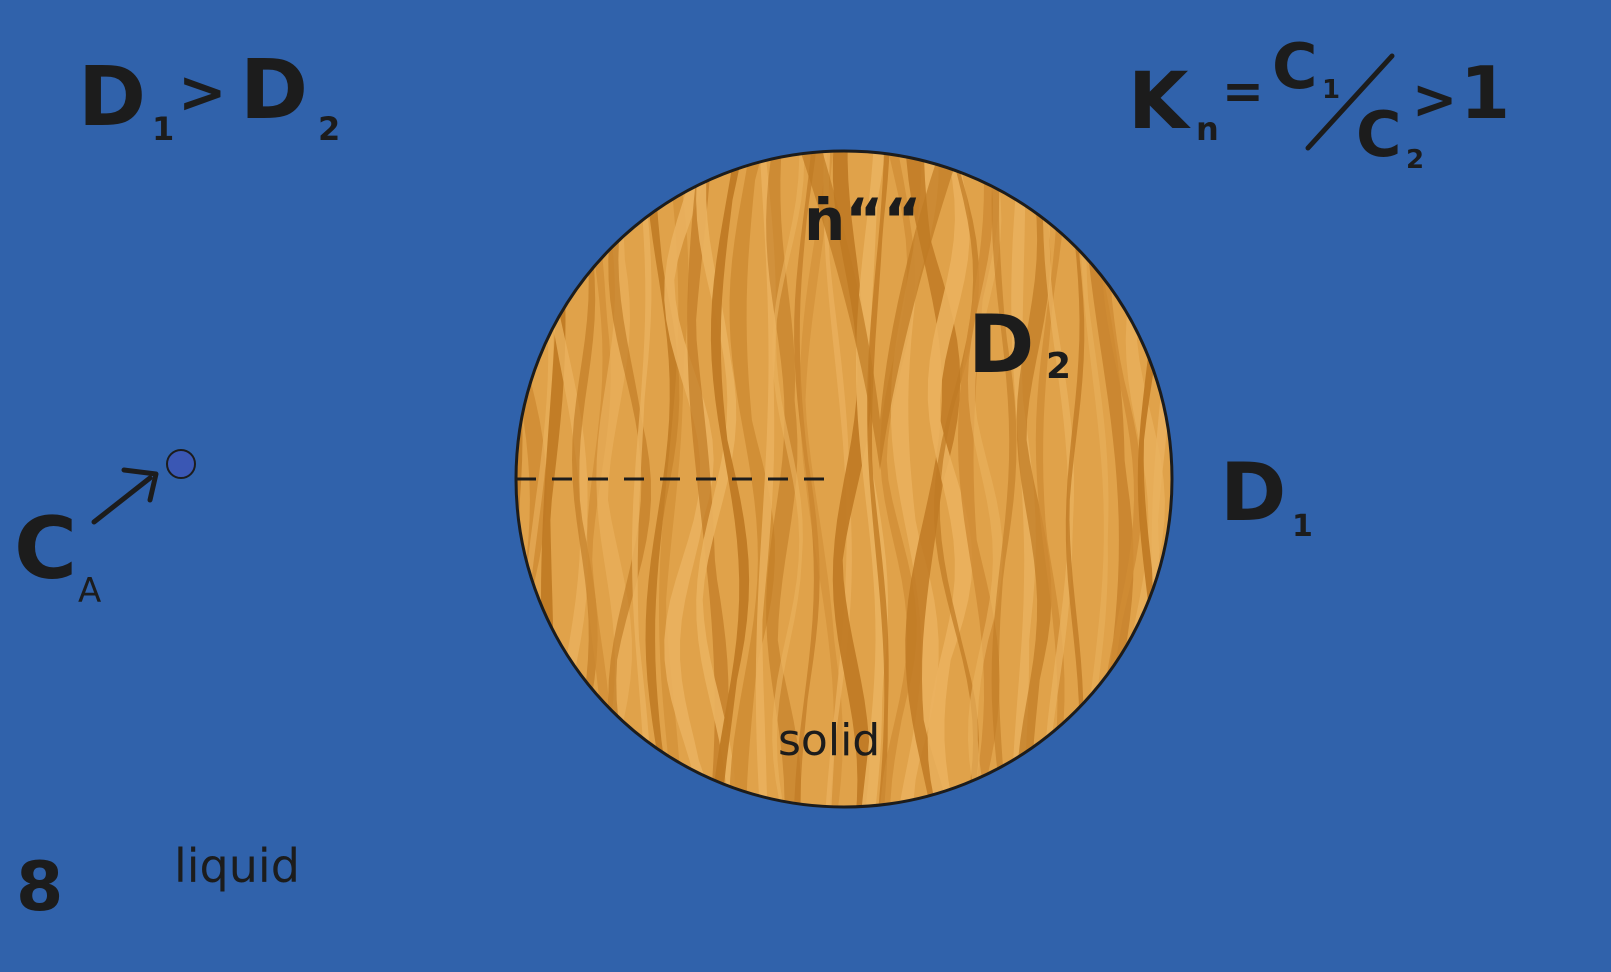  I want to click on d1-label: D 1, so click(1266, 495).